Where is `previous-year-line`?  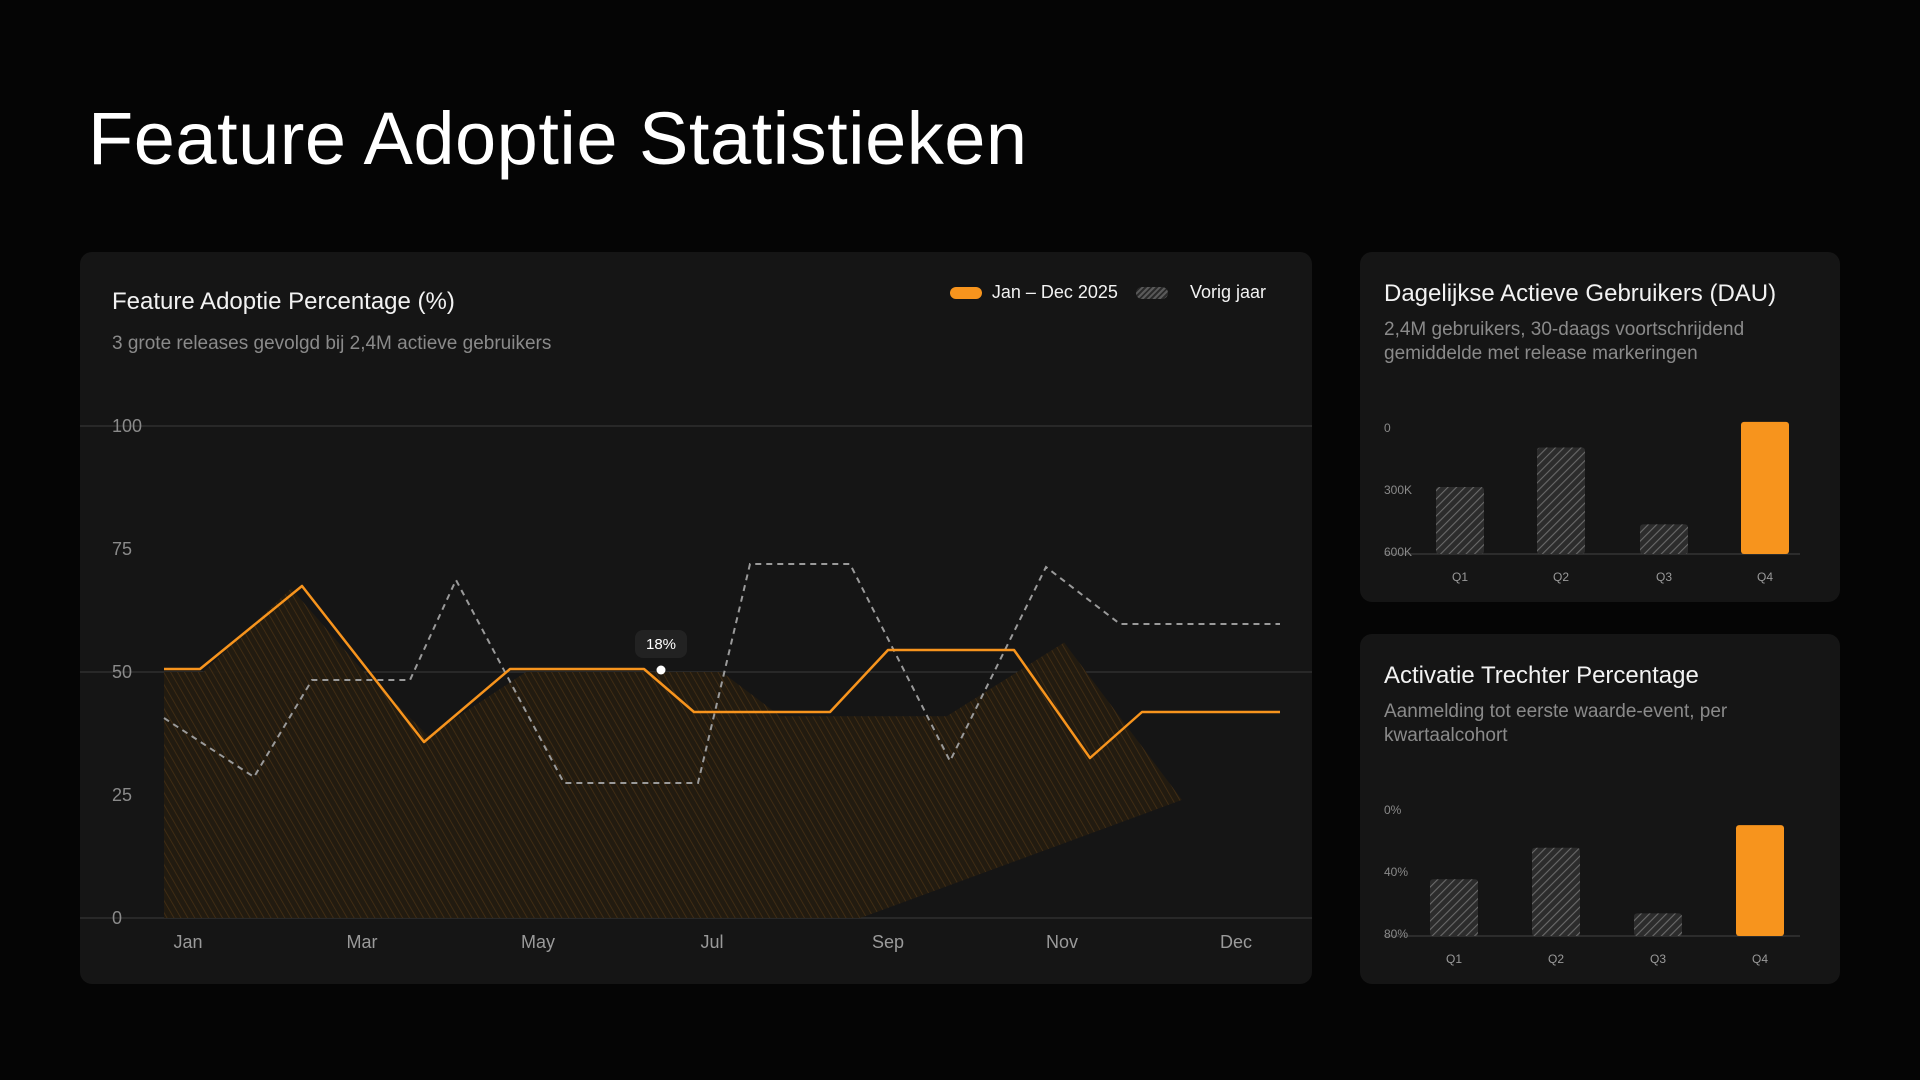 previous-year-line is located at coordinates (721, 673).